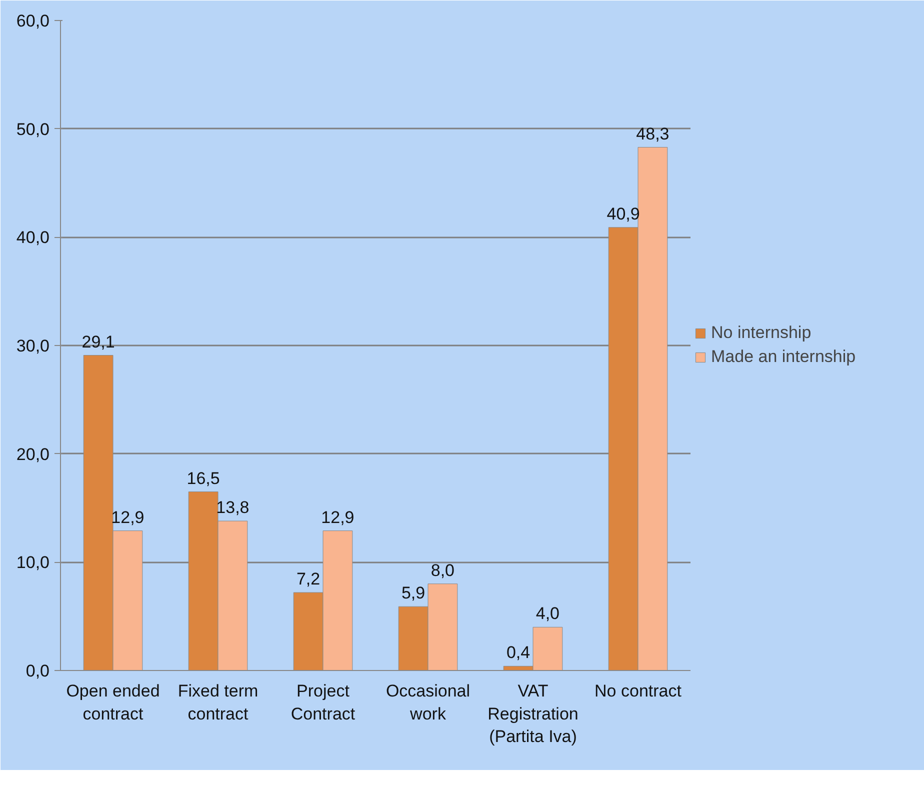 Image resolution: width=924 pixels, height=801 pixels. Describe the element at coordinates (203, 478) in the screenshot. I see `data-label: 16,5` at that location.